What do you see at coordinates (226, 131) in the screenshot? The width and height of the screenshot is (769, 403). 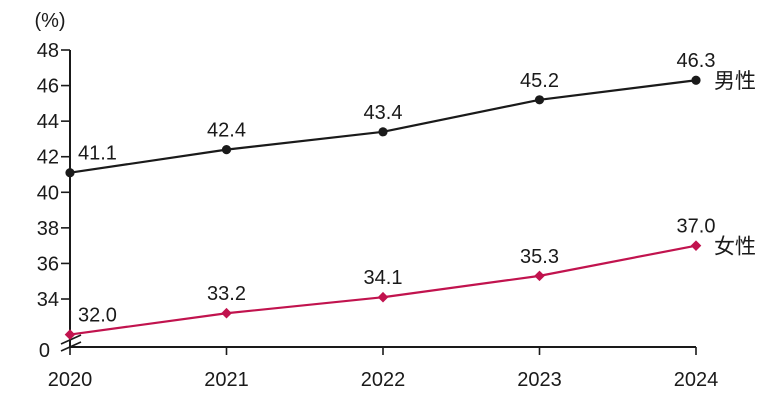 I see `data-label: 42.4` at bounding box center [226, 131].